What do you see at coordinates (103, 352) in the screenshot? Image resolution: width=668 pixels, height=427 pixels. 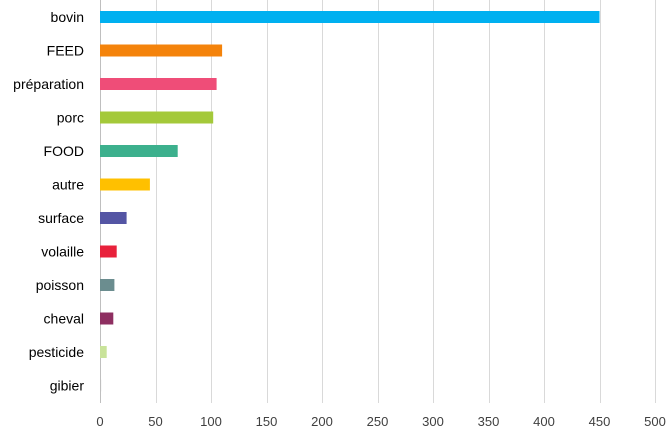 I see `bar-pesticide` at bounding box center [103, 352].